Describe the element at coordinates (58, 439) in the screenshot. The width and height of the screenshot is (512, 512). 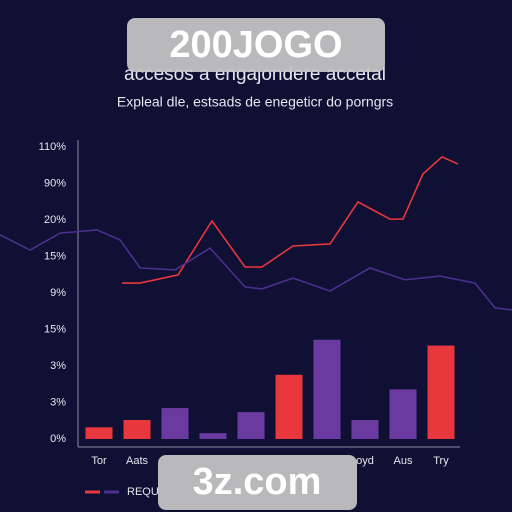
I see `y-tick-label: 0%` at that location.